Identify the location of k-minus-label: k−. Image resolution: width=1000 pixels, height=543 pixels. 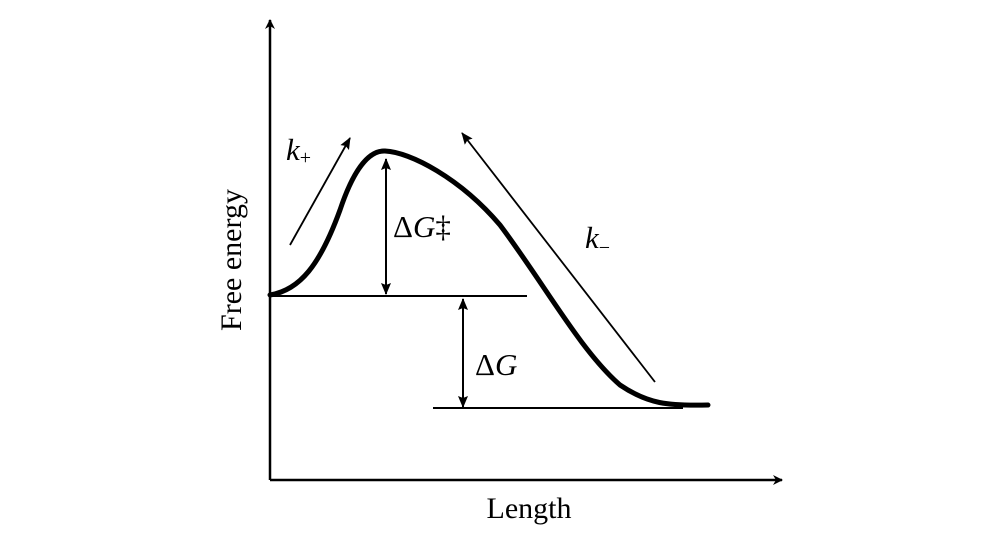
(597, 239).